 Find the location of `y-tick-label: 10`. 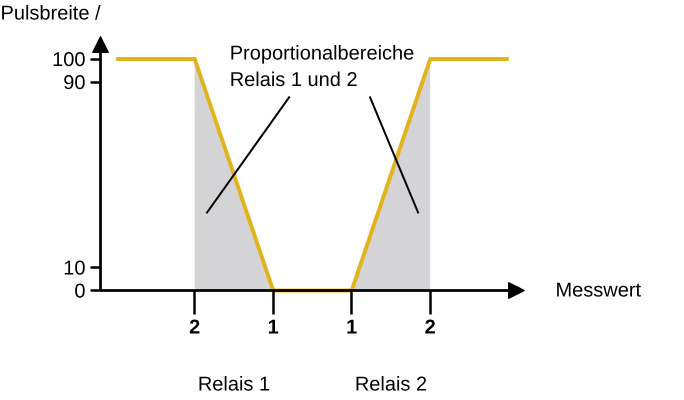

y-tick-label: 10 is located at coordinates (74, 268).